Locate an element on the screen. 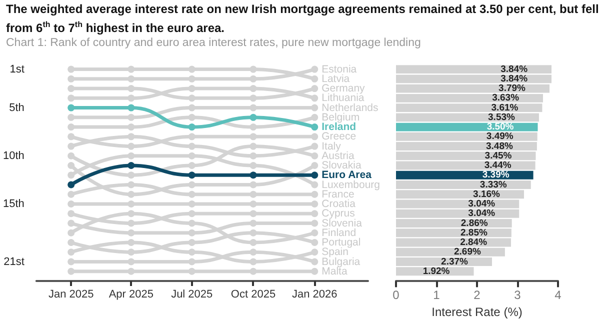 This screenshot has width=614, height=326. x-tick-label: Jan 2026 is located at coordinates (315, 294).